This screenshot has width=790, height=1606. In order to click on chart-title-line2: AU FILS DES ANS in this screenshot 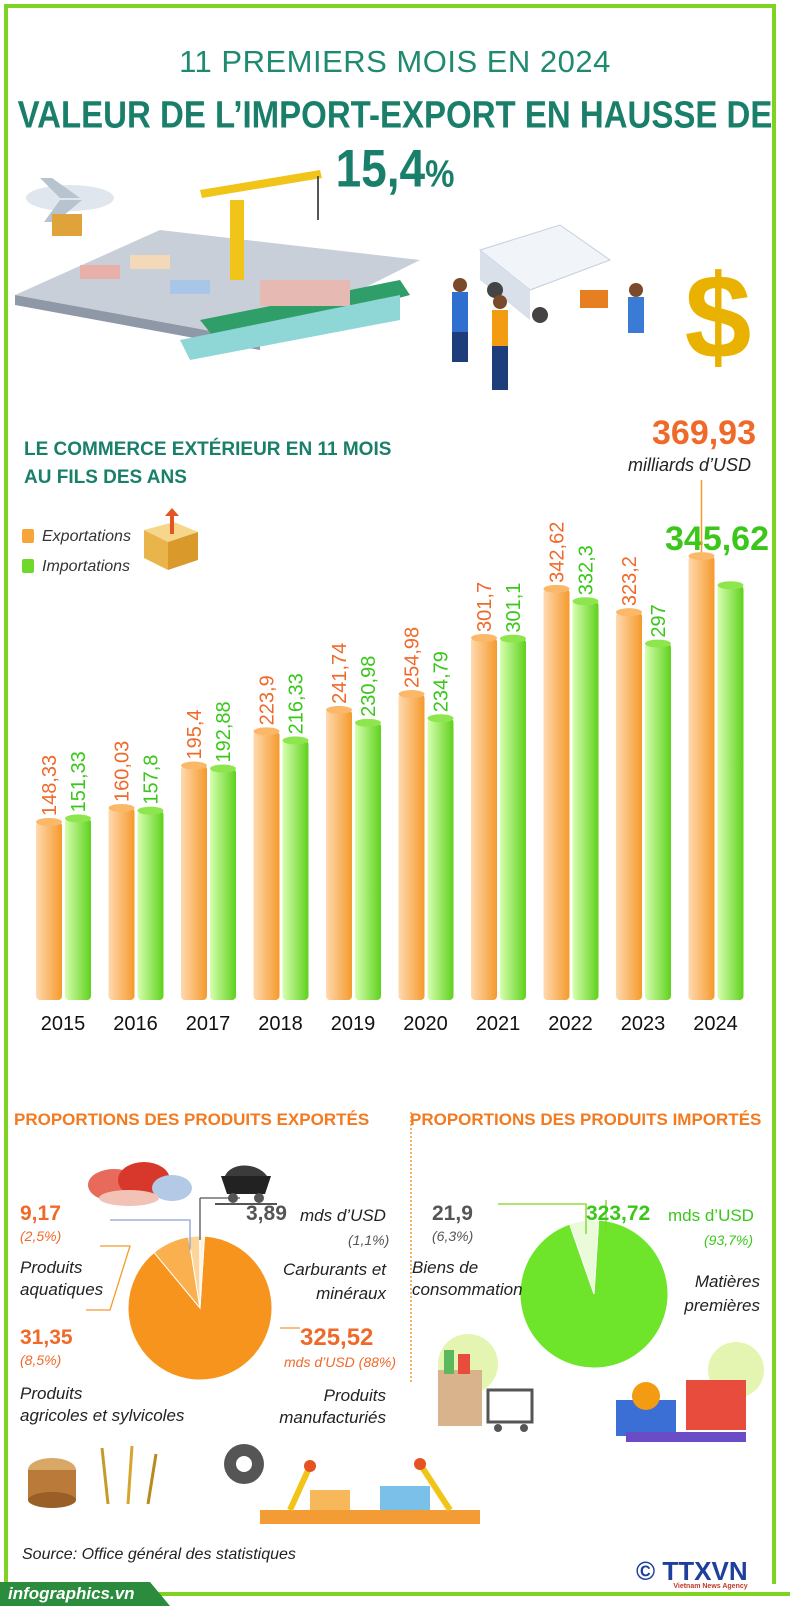, I will do `click(105, 477)`.